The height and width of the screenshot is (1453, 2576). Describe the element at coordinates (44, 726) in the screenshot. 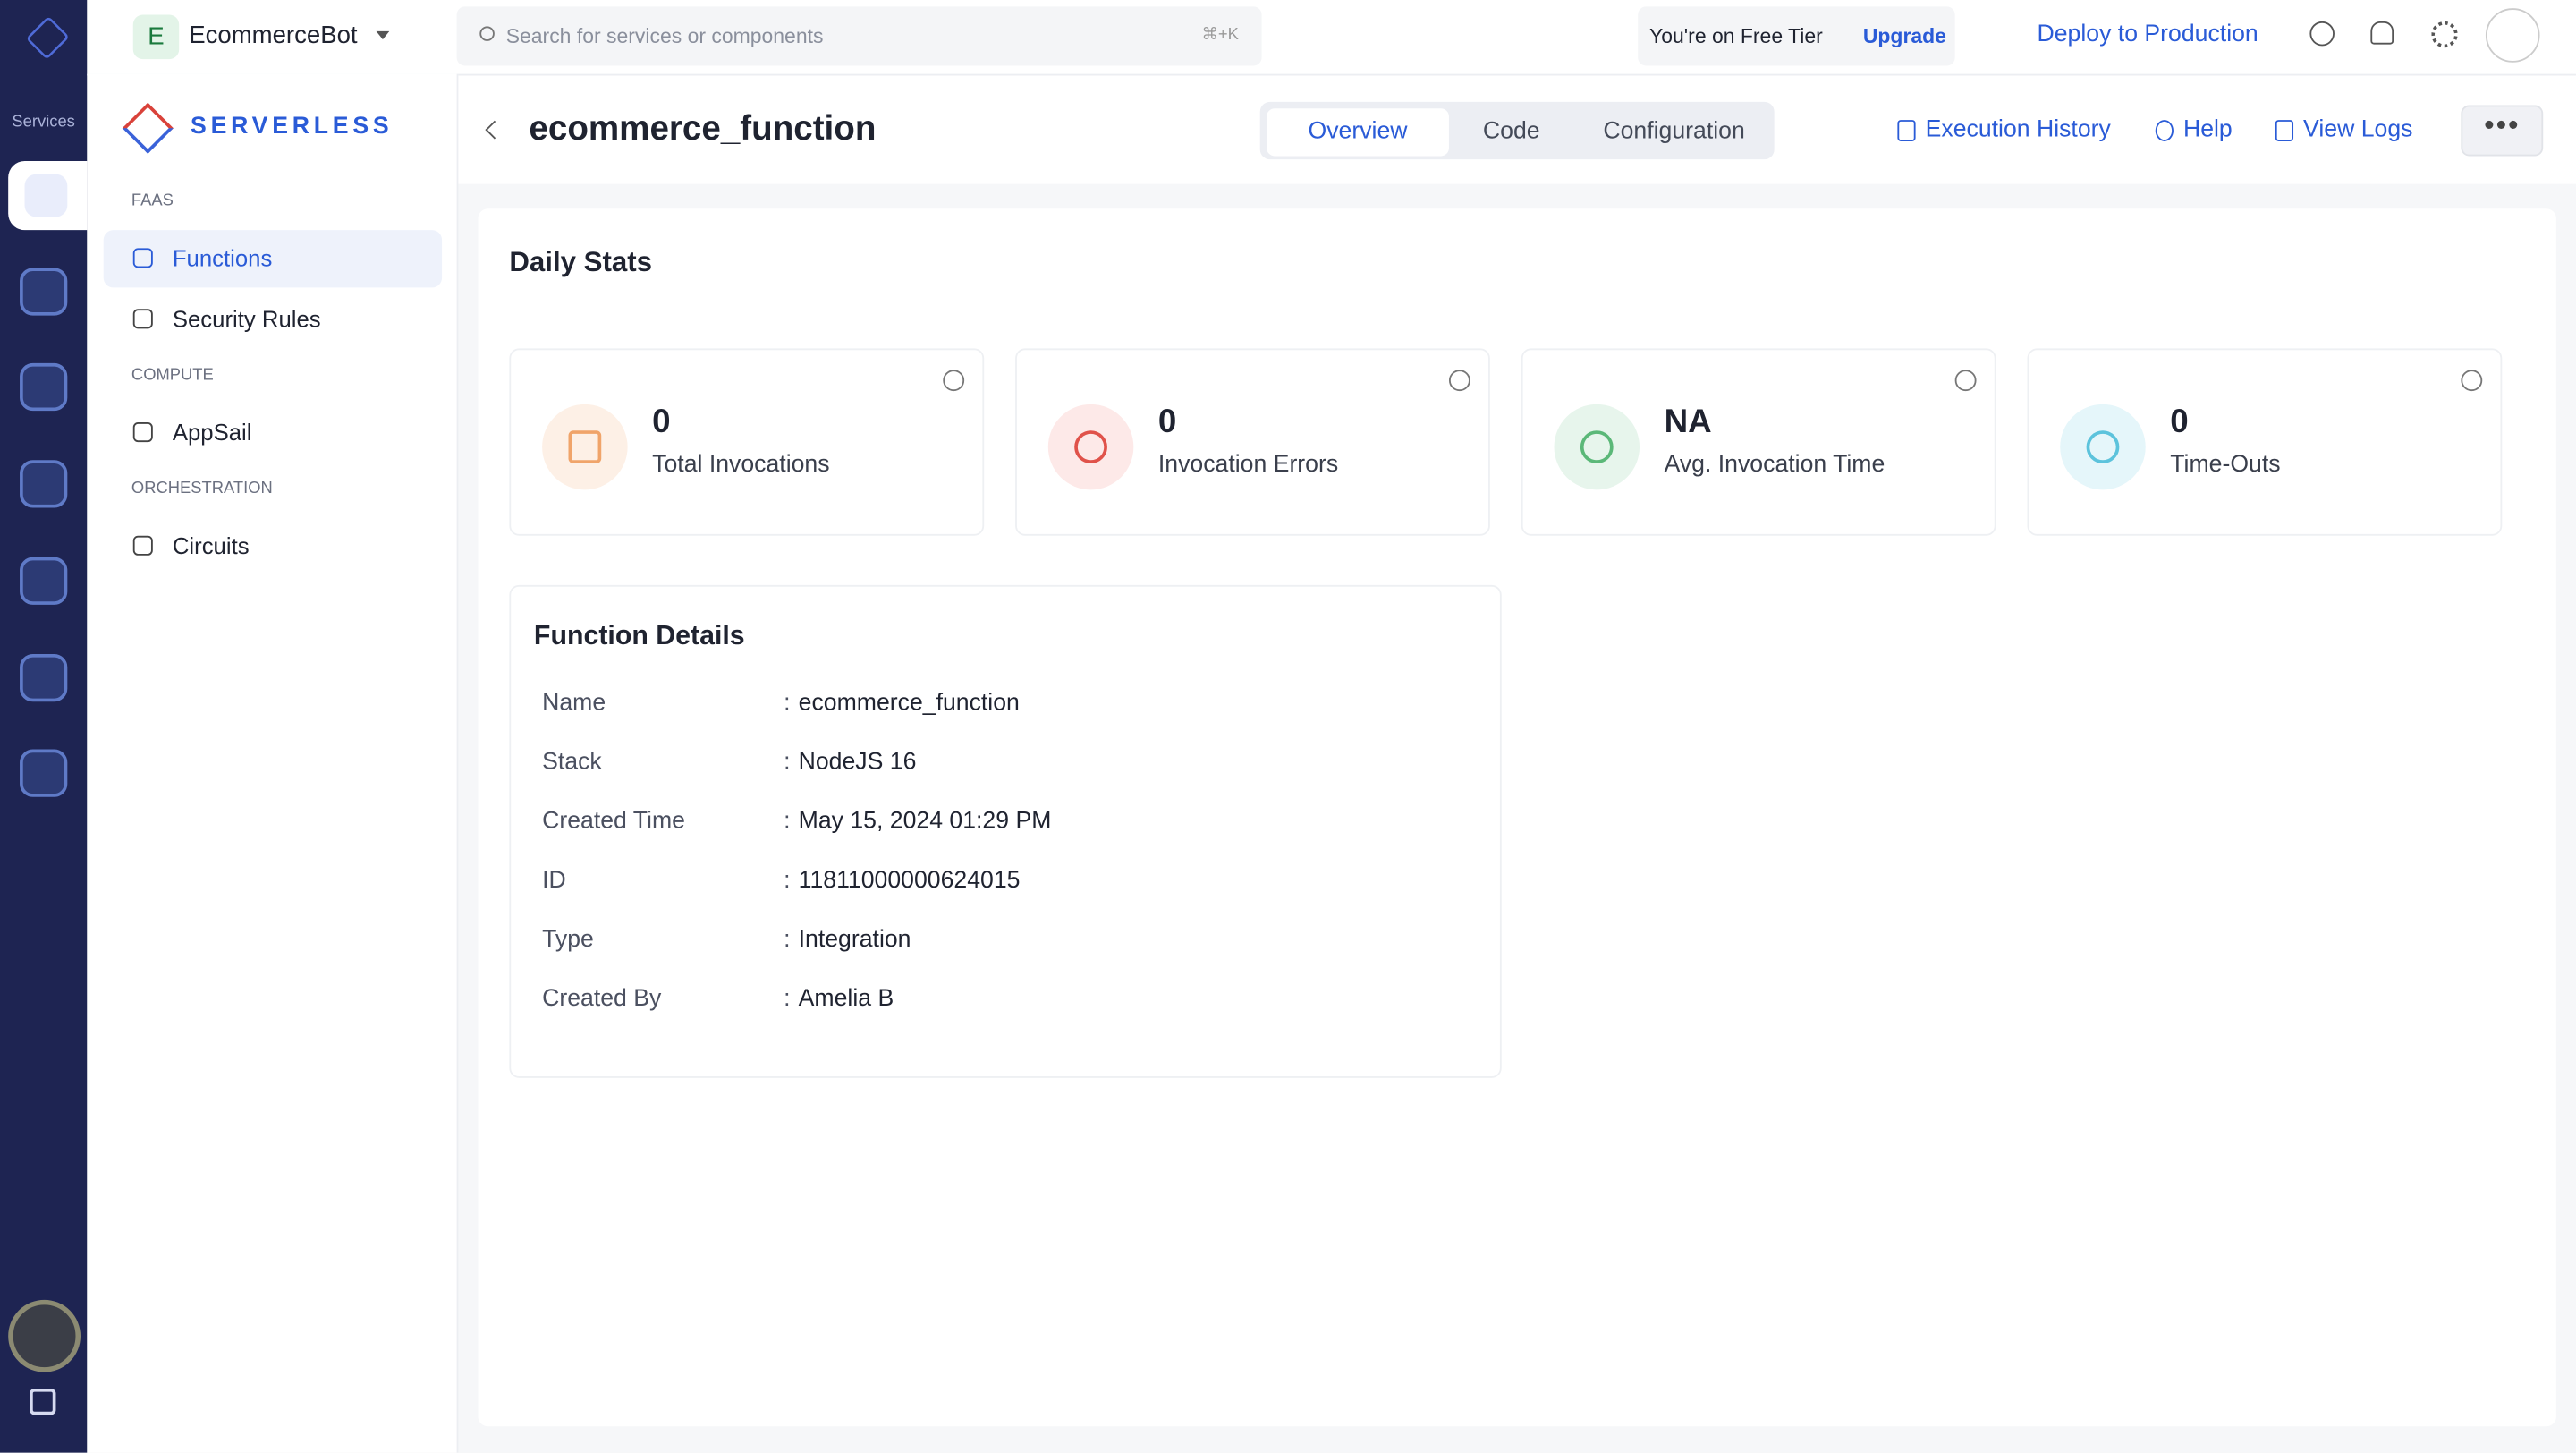

I see `service-rail: Services` at that location.